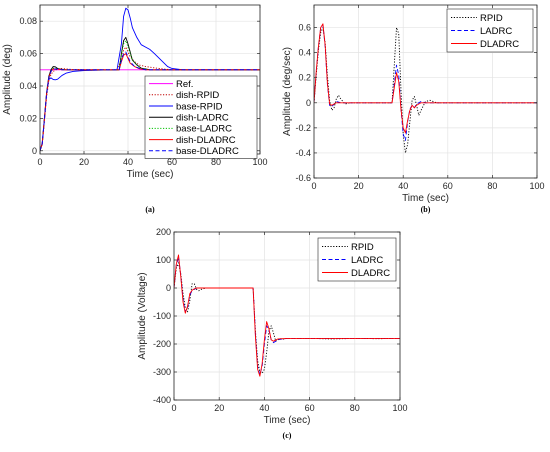 The width and height of the screenshot is (550, 452). Describe the element at coordinates (162, 344) in the screenshot. I see `y-tick-label: -200` at that location.